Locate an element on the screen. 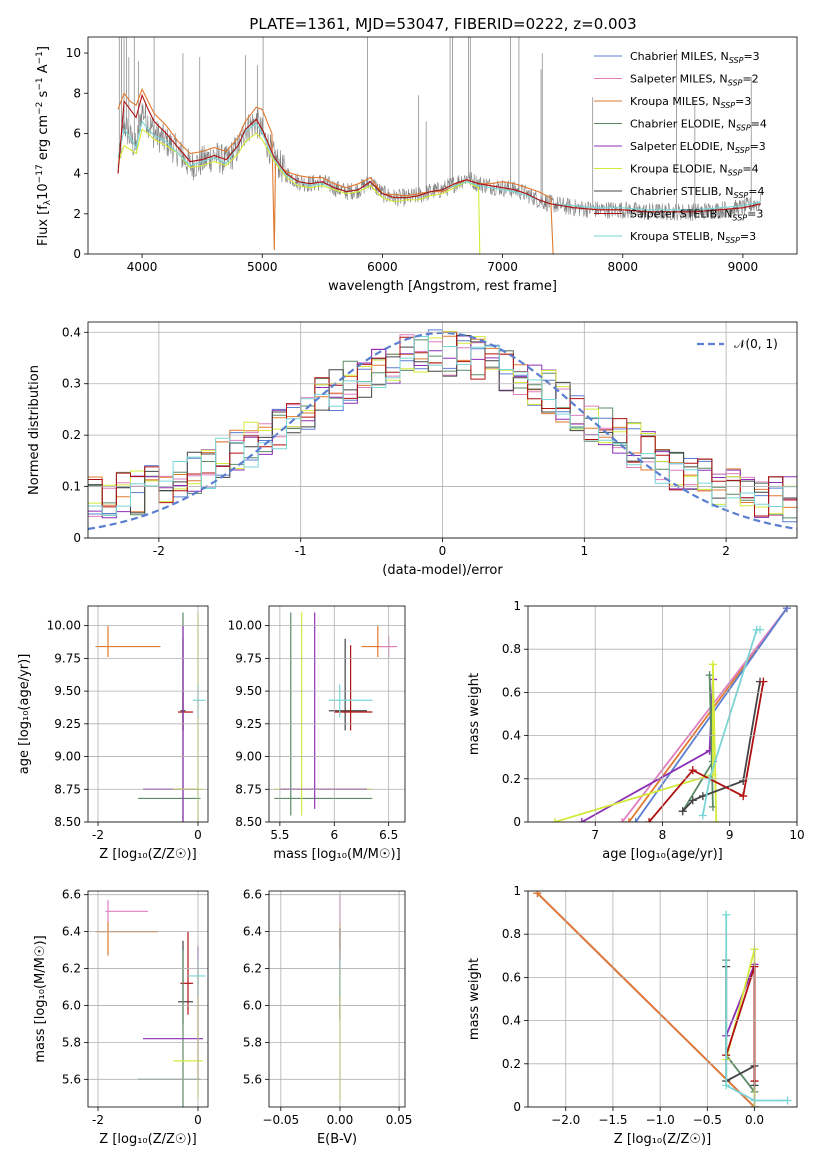 The height and width of the screenshot is (1170, 819). y-axis-label-part: s is located at coordinates (43, 95).